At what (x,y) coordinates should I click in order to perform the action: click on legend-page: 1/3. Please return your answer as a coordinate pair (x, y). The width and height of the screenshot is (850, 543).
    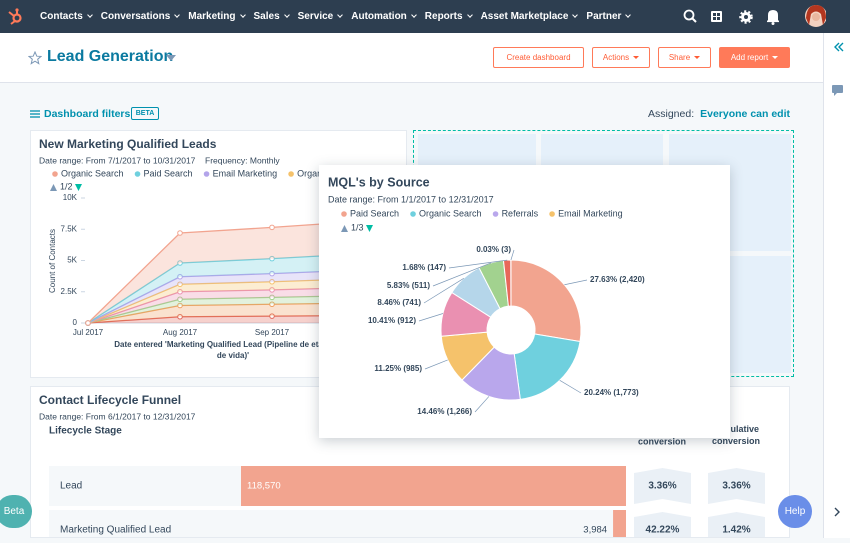
    Looking at the image, I should click on (357, 227).